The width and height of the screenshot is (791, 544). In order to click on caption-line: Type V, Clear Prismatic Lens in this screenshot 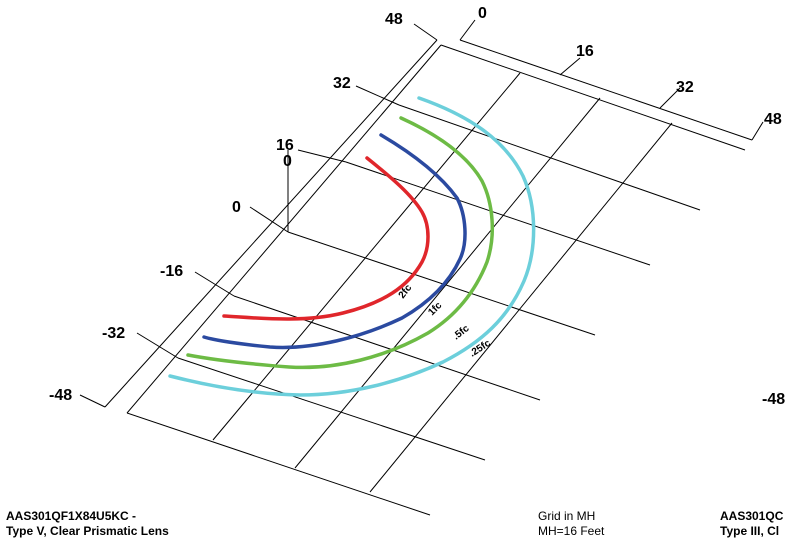, I will do `click(87, 531)`.